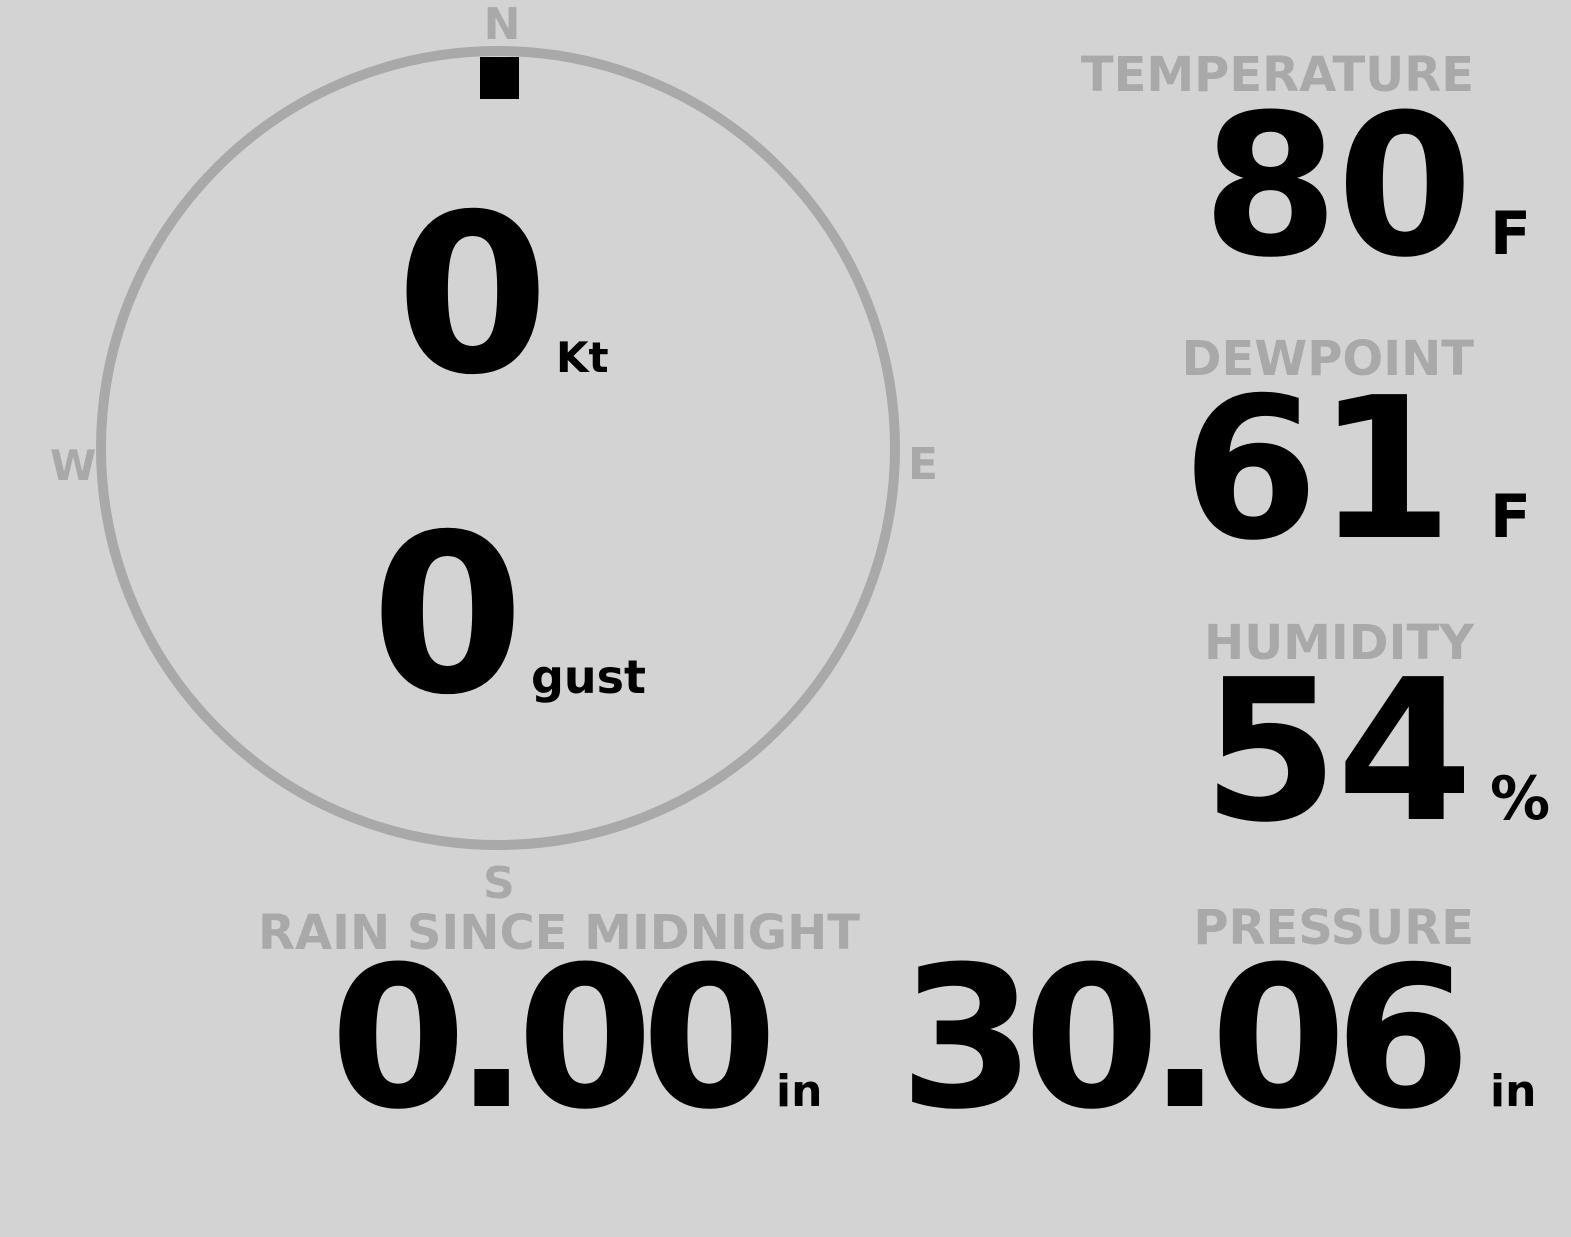  What do you see at coordinates (1513, 1091) in the screenshot?
I see `pressure-unit: in` at bounding box center [1513, 1091].